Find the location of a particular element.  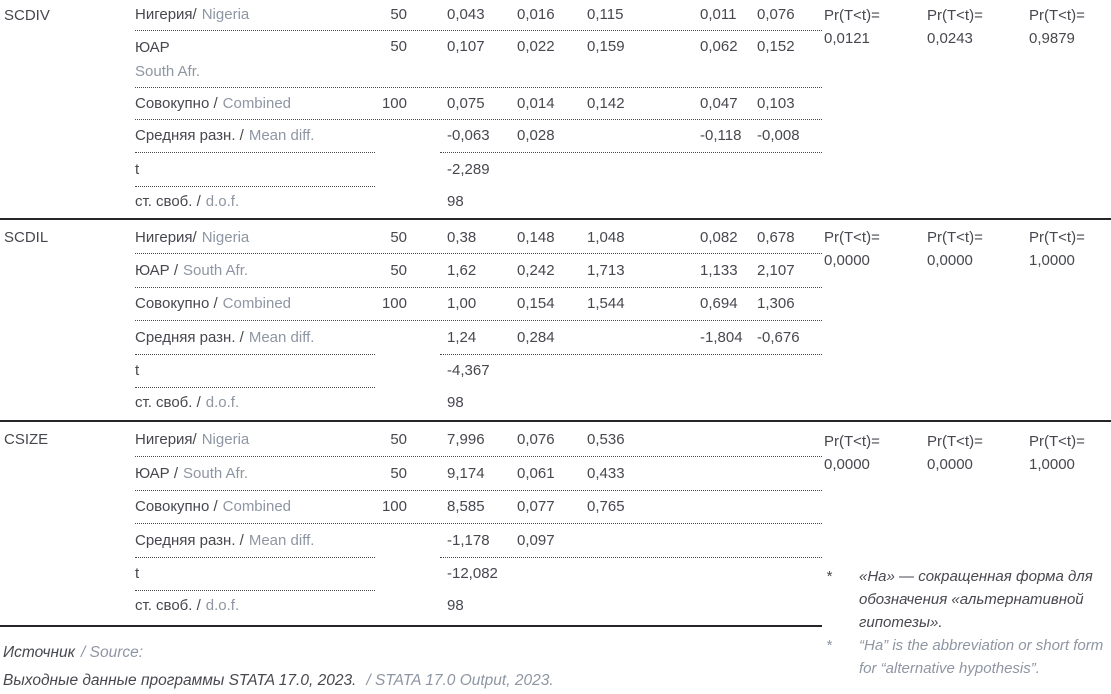

cell-mean: 1,24 is located at coordinates (462, 337).